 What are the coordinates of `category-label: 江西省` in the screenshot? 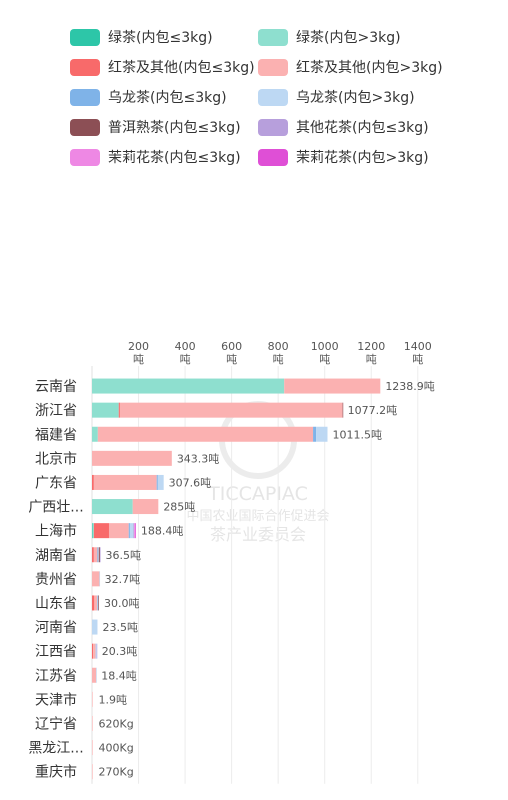 It's located at (56, 652).